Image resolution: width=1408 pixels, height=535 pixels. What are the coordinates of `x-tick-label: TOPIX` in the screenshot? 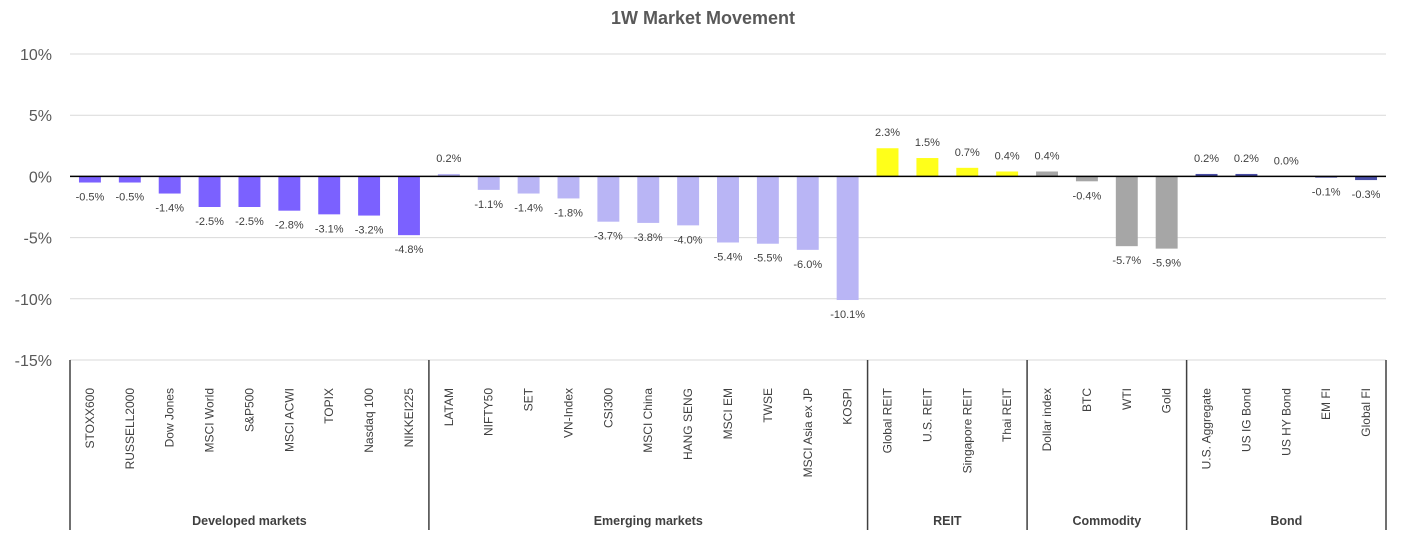 It's located at (329, 406).